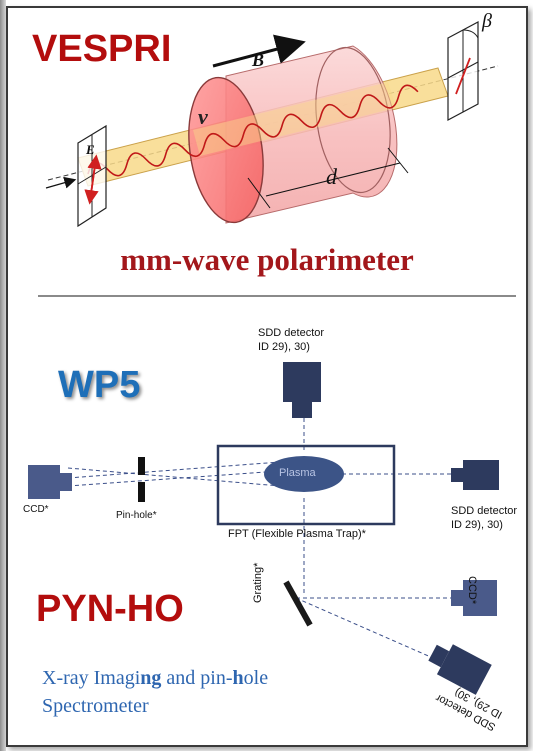  Describe the element at coordinates (3, 375) in the screenshot. I see `page-left-edge` at that location.